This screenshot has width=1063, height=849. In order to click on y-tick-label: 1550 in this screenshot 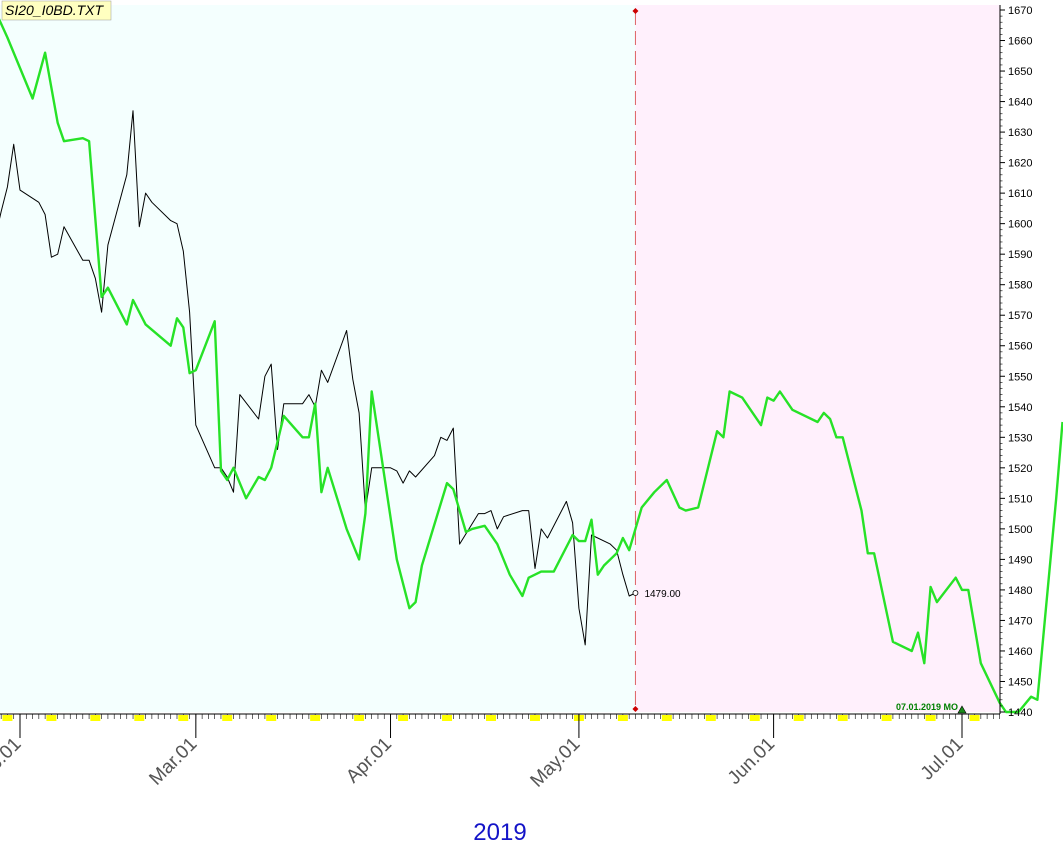, I will do `click(1020, 377)`.